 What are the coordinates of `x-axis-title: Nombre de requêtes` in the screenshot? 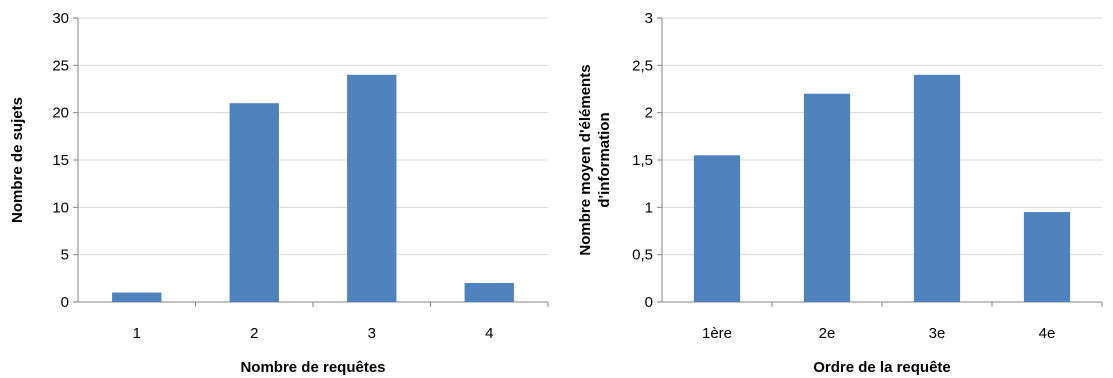 It's located at (312, 367).